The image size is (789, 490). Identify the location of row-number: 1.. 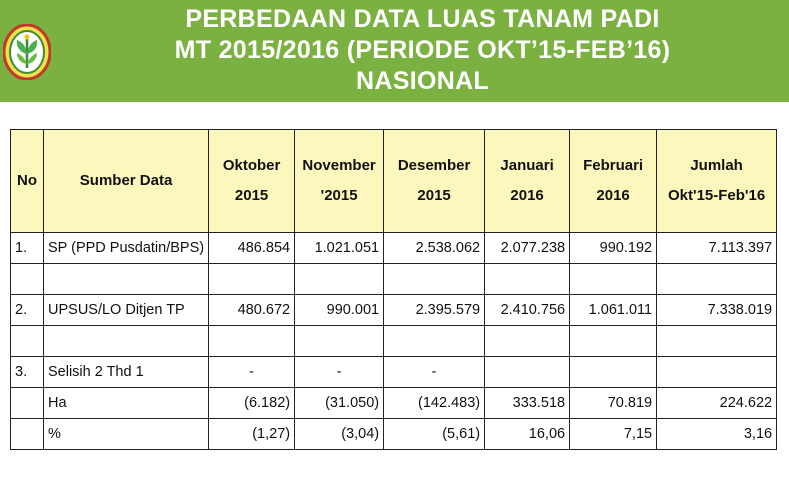
(27, 248).